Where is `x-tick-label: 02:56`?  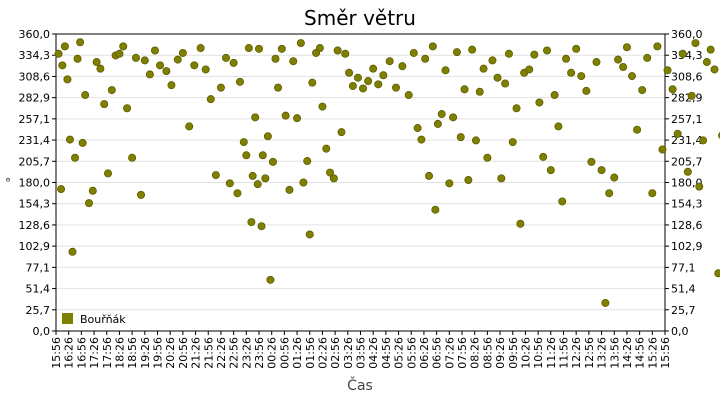
x-tick-label: 02:56 is located at coordinates (335, 353).